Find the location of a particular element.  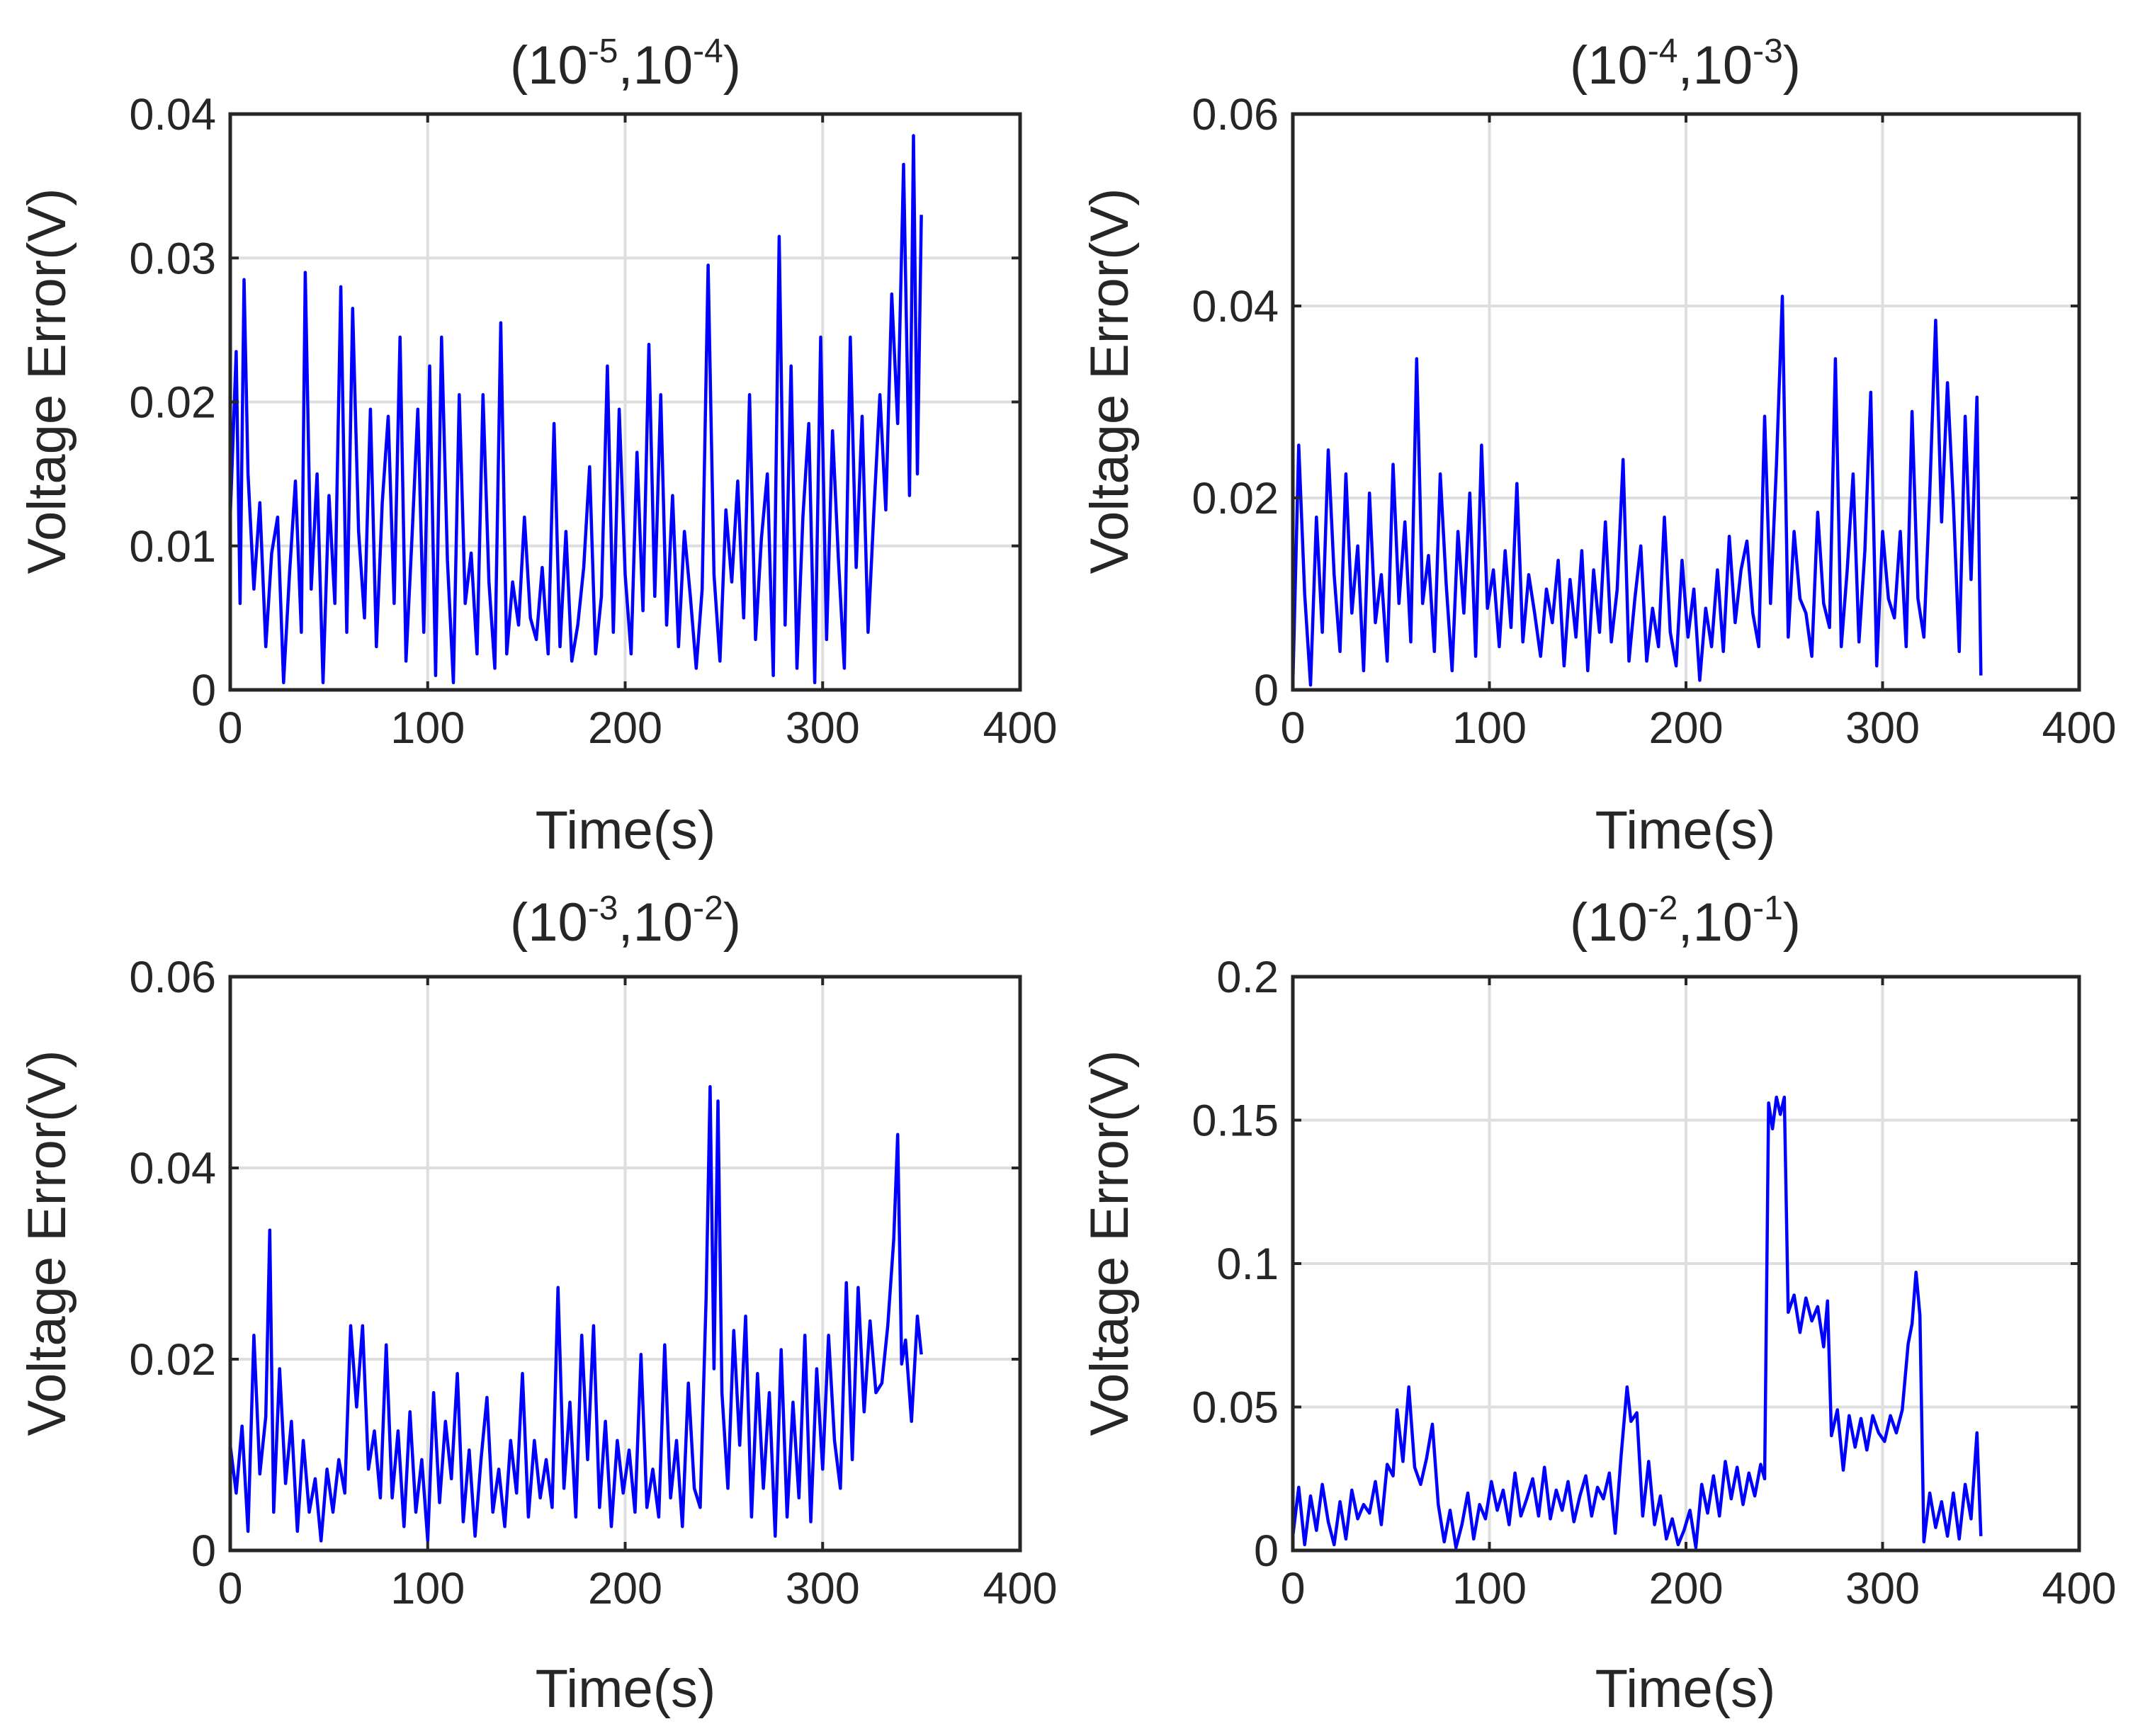

subplot-2-xtick-label: 100 is located at coordinates (1489, 728).